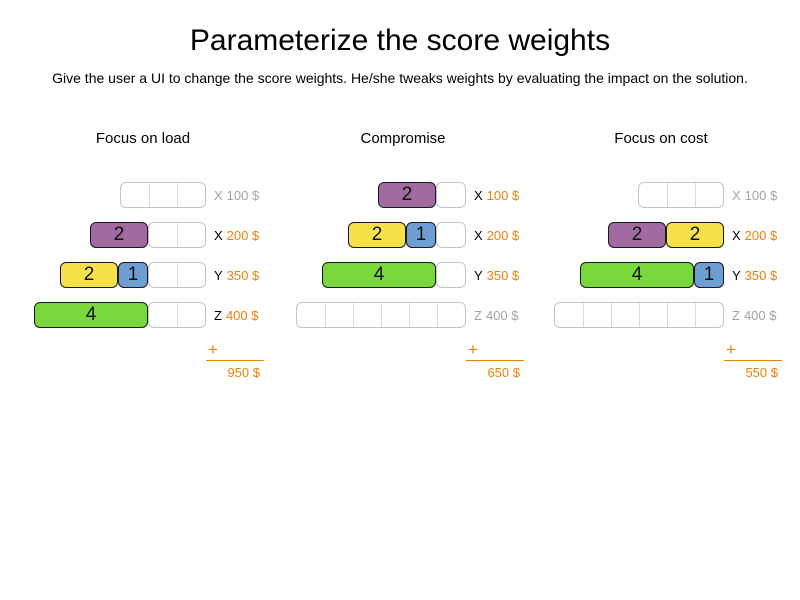 This screenshot has height=600, width=800. I want to click on total-sum: +550 $, so click(753, 360).